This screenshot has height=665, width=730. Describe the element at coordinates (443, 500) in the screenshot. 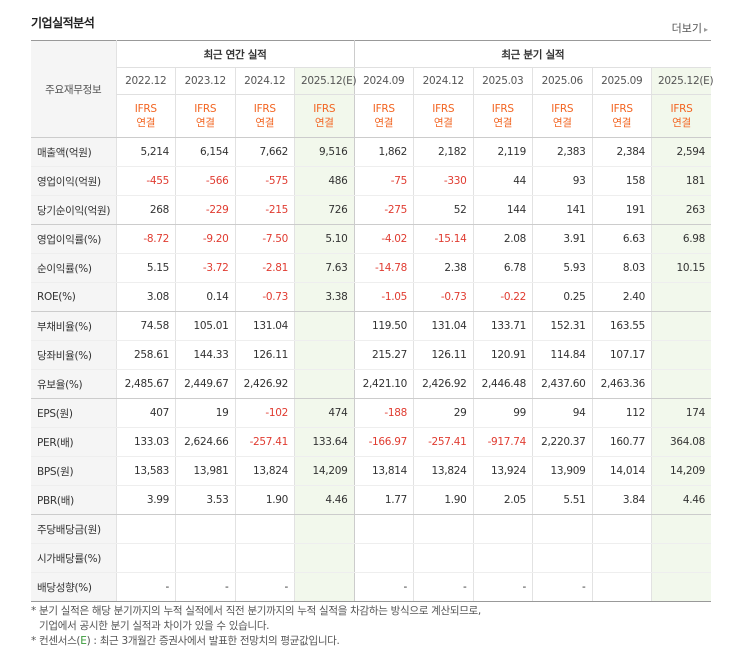

I see `table-cell: 1.90` at that location.